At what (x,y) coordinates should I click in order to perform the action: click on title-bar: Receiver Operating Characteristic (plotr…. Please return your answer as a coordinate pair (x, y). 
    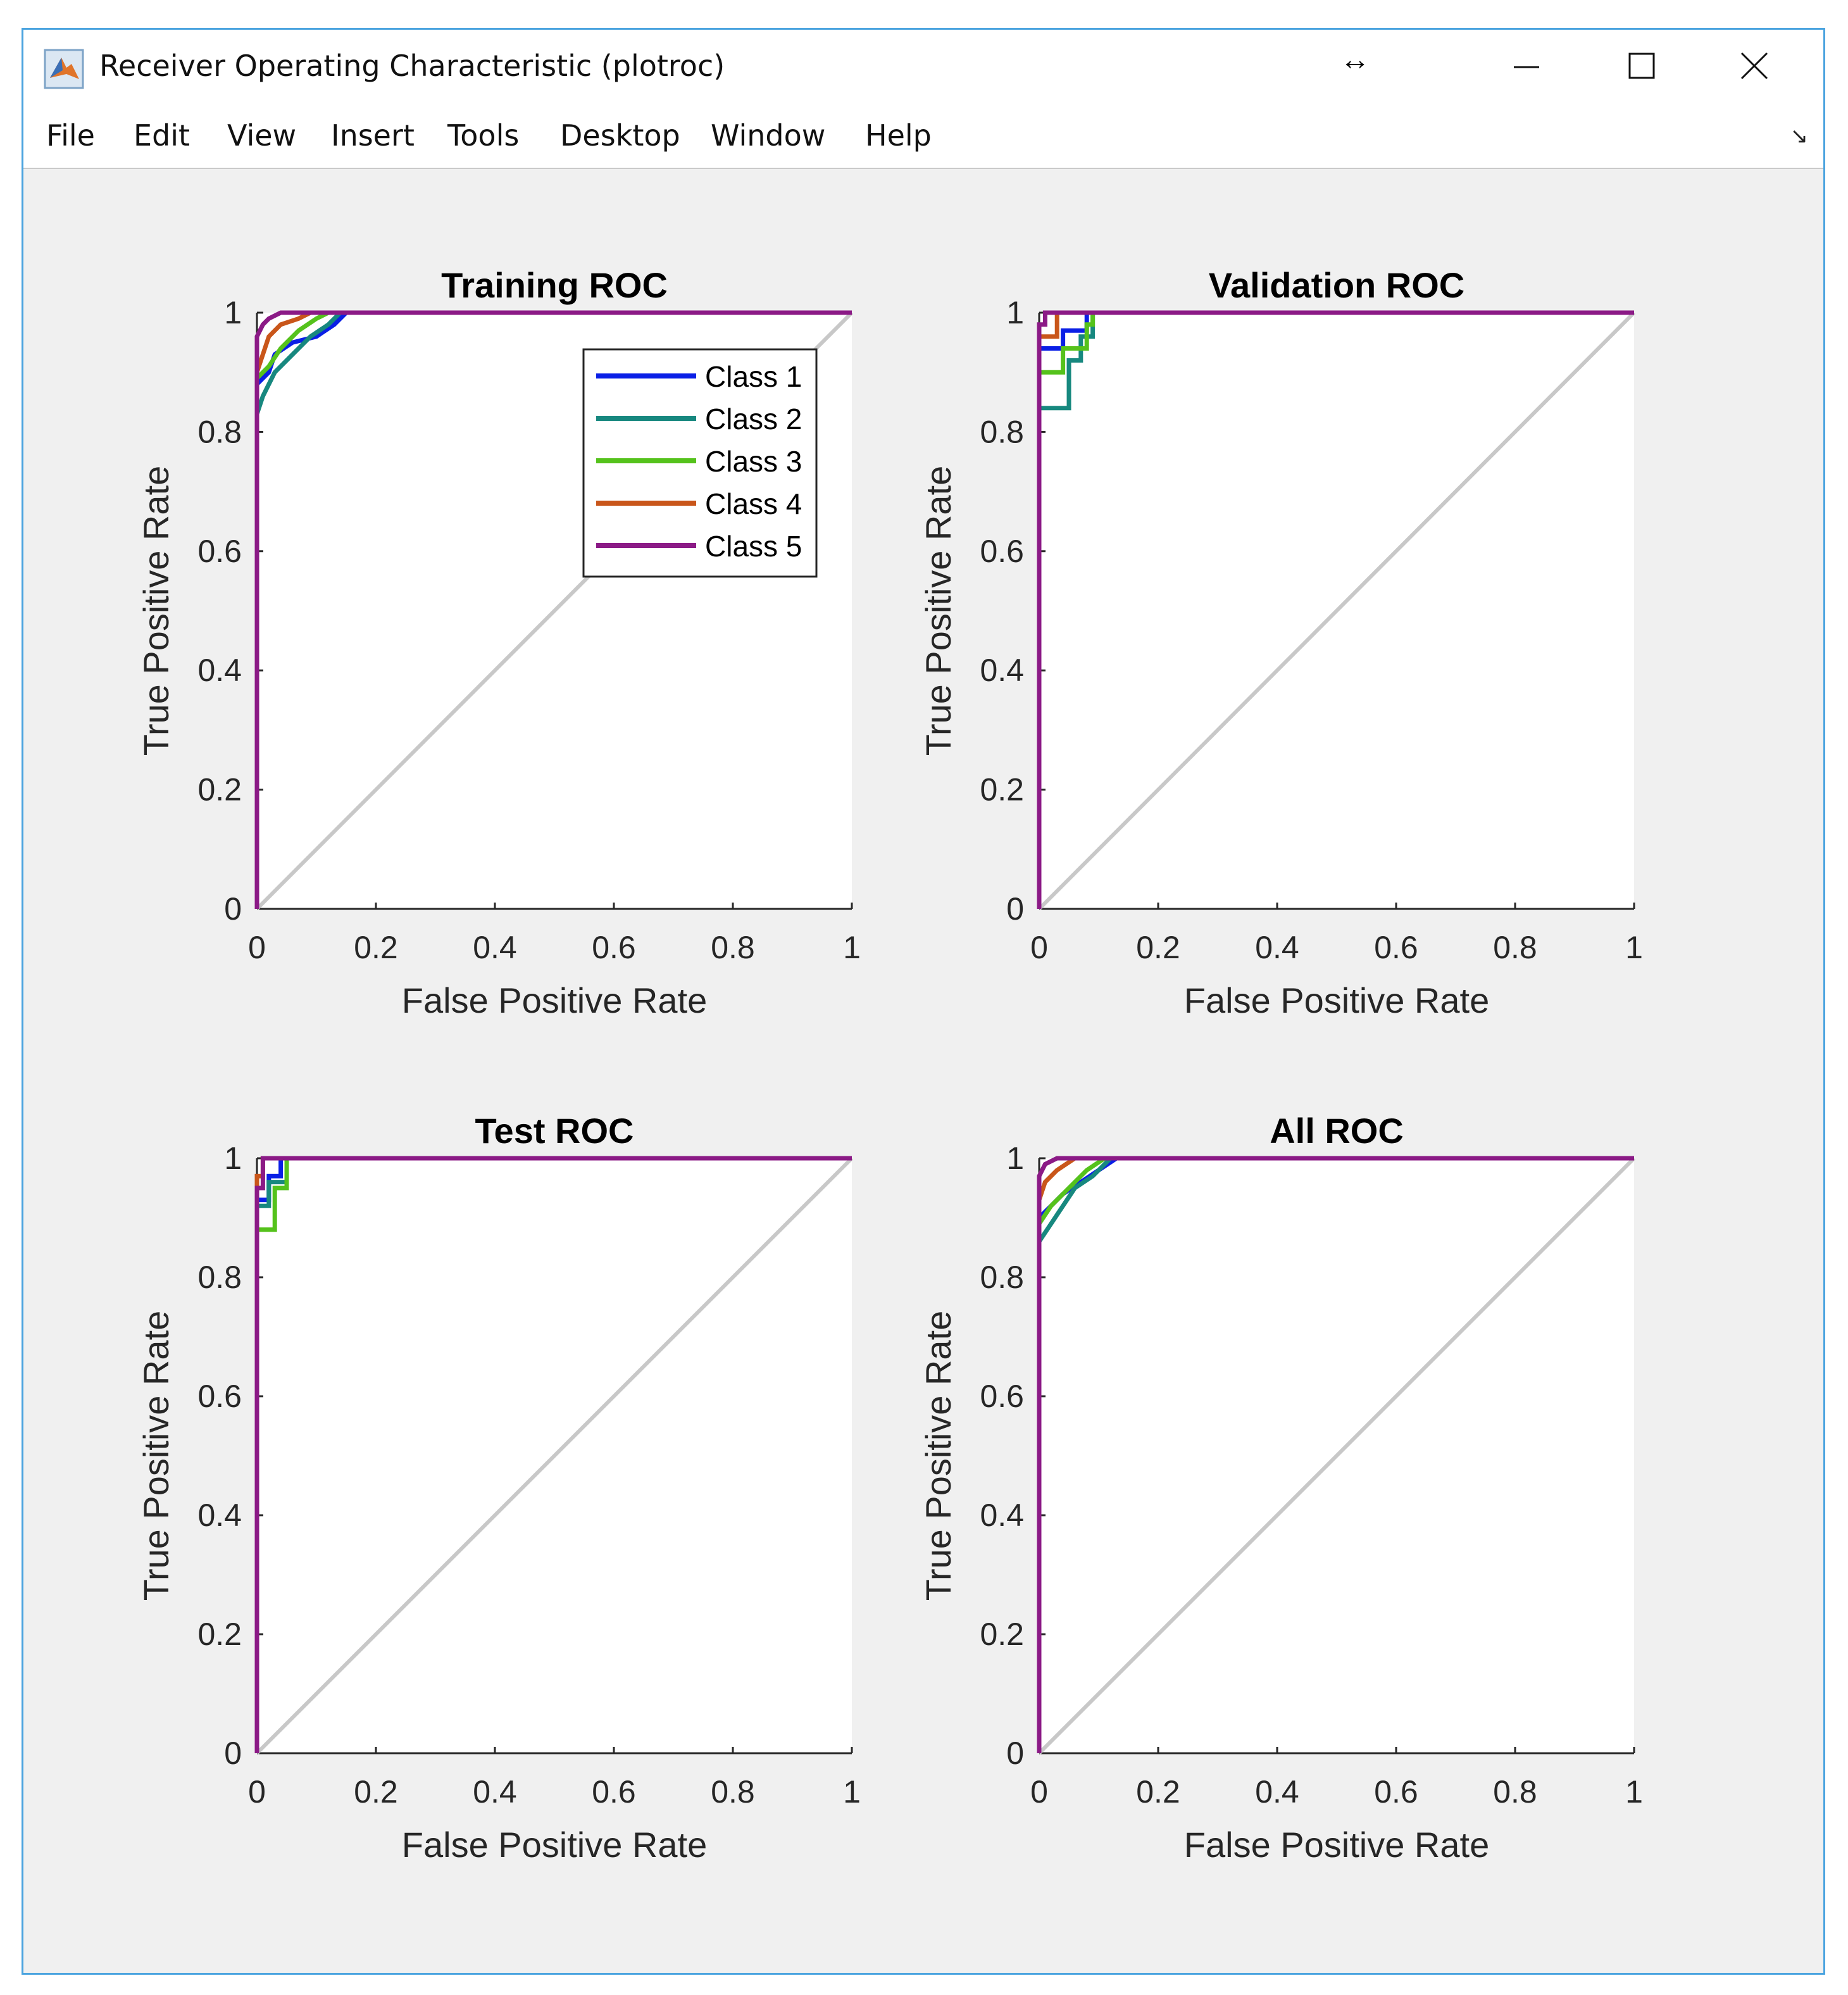
    Looking at the image, I should click on (923, 67).